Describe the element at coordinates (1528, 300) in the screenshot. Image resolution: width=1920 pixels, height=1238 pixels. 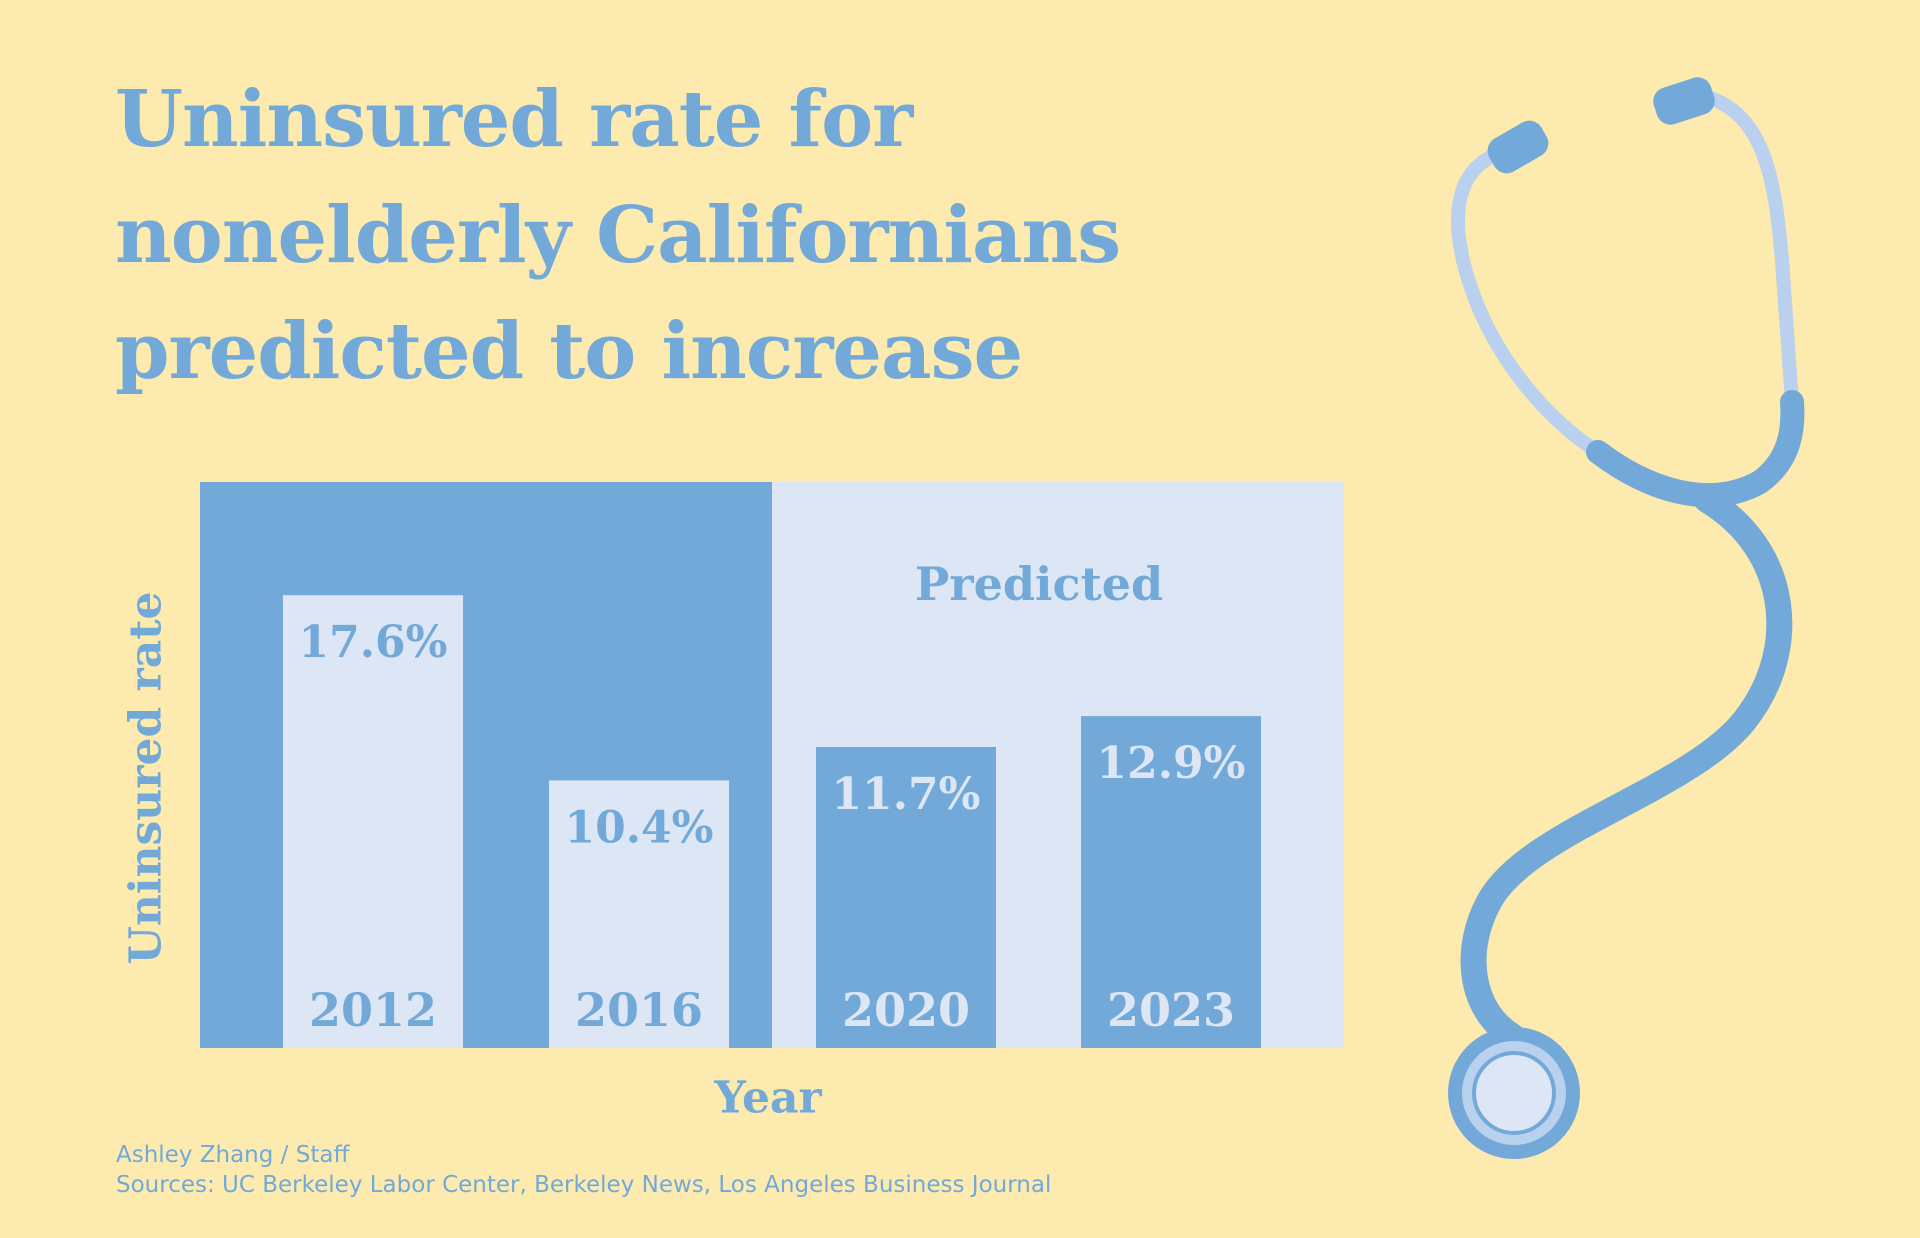
I see `stethoscope-left-tube` at that location.